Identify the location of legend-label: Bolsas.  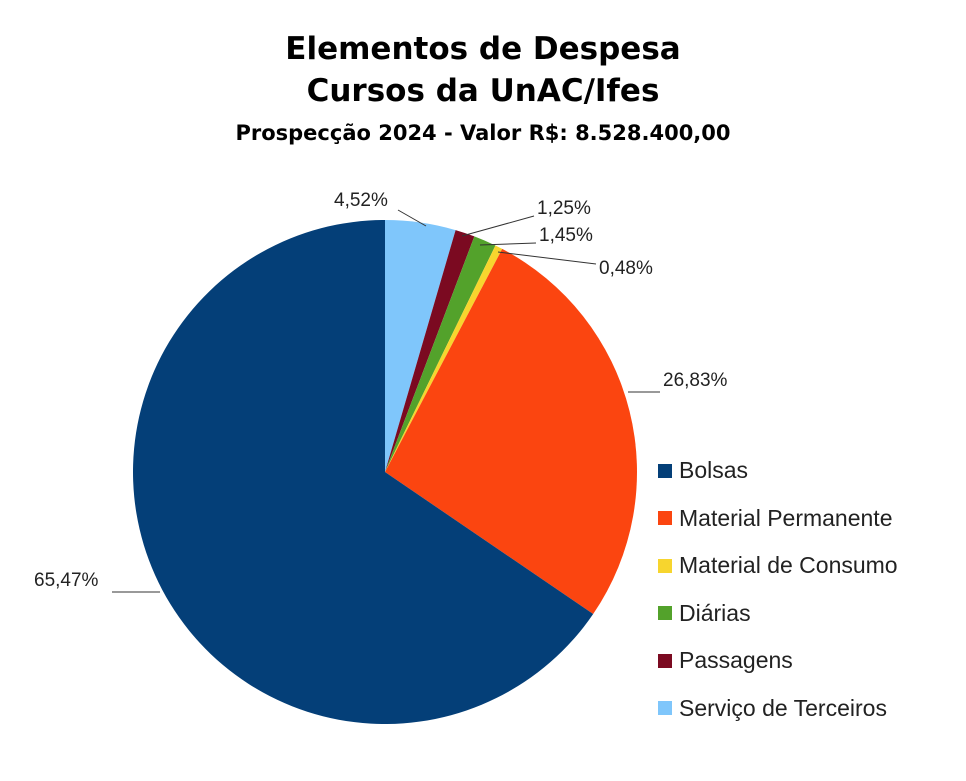
(714, 470).